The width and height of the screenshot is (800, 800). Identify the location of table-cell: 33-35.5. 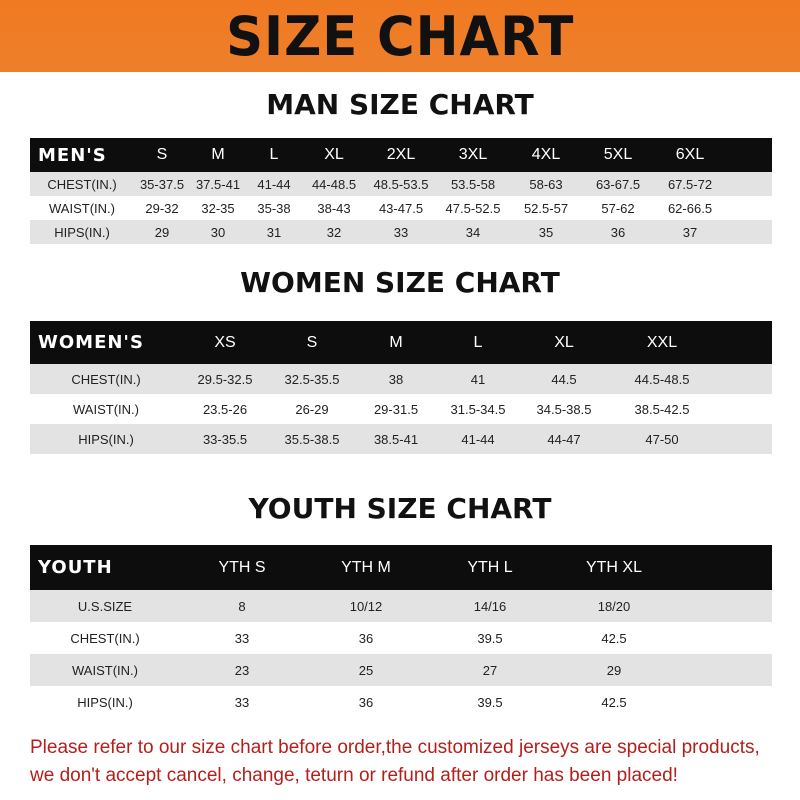
(225, 439).